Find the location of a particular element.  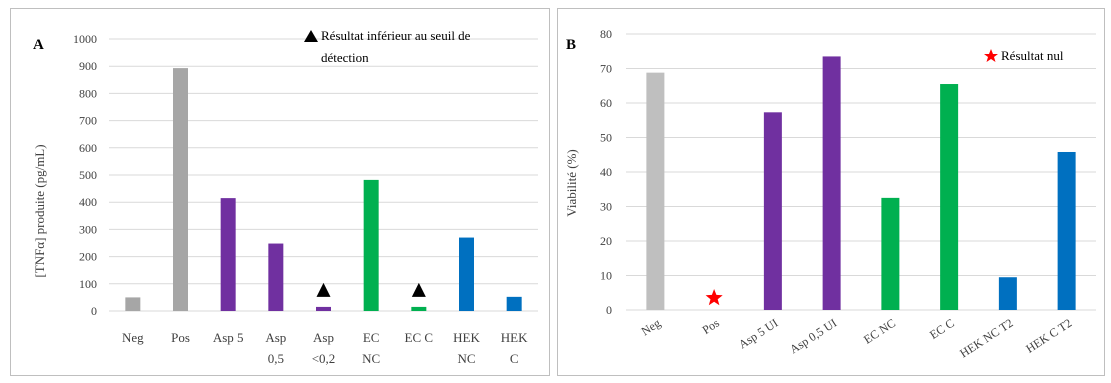

legend-a-text-line-1: Résultat inférieur au seuil de is located at coordinates (396, 35).